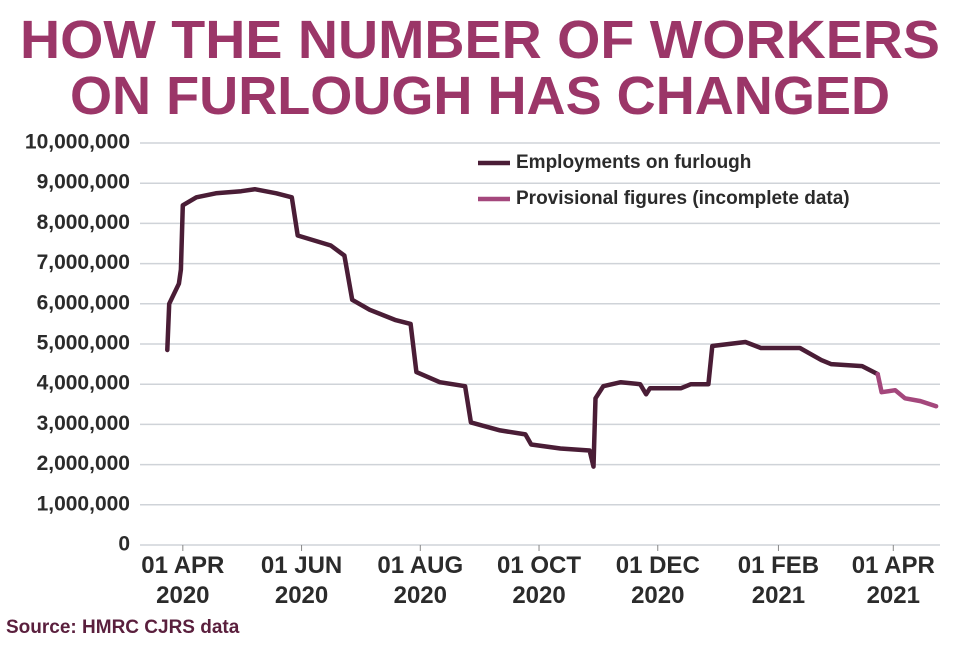 This screenshot has width=960, height=645. What do you see at coordinates (778, 565) in the screenshot?
I see `x-tick-label: 01 FEB` at bounding box center [778, 565].